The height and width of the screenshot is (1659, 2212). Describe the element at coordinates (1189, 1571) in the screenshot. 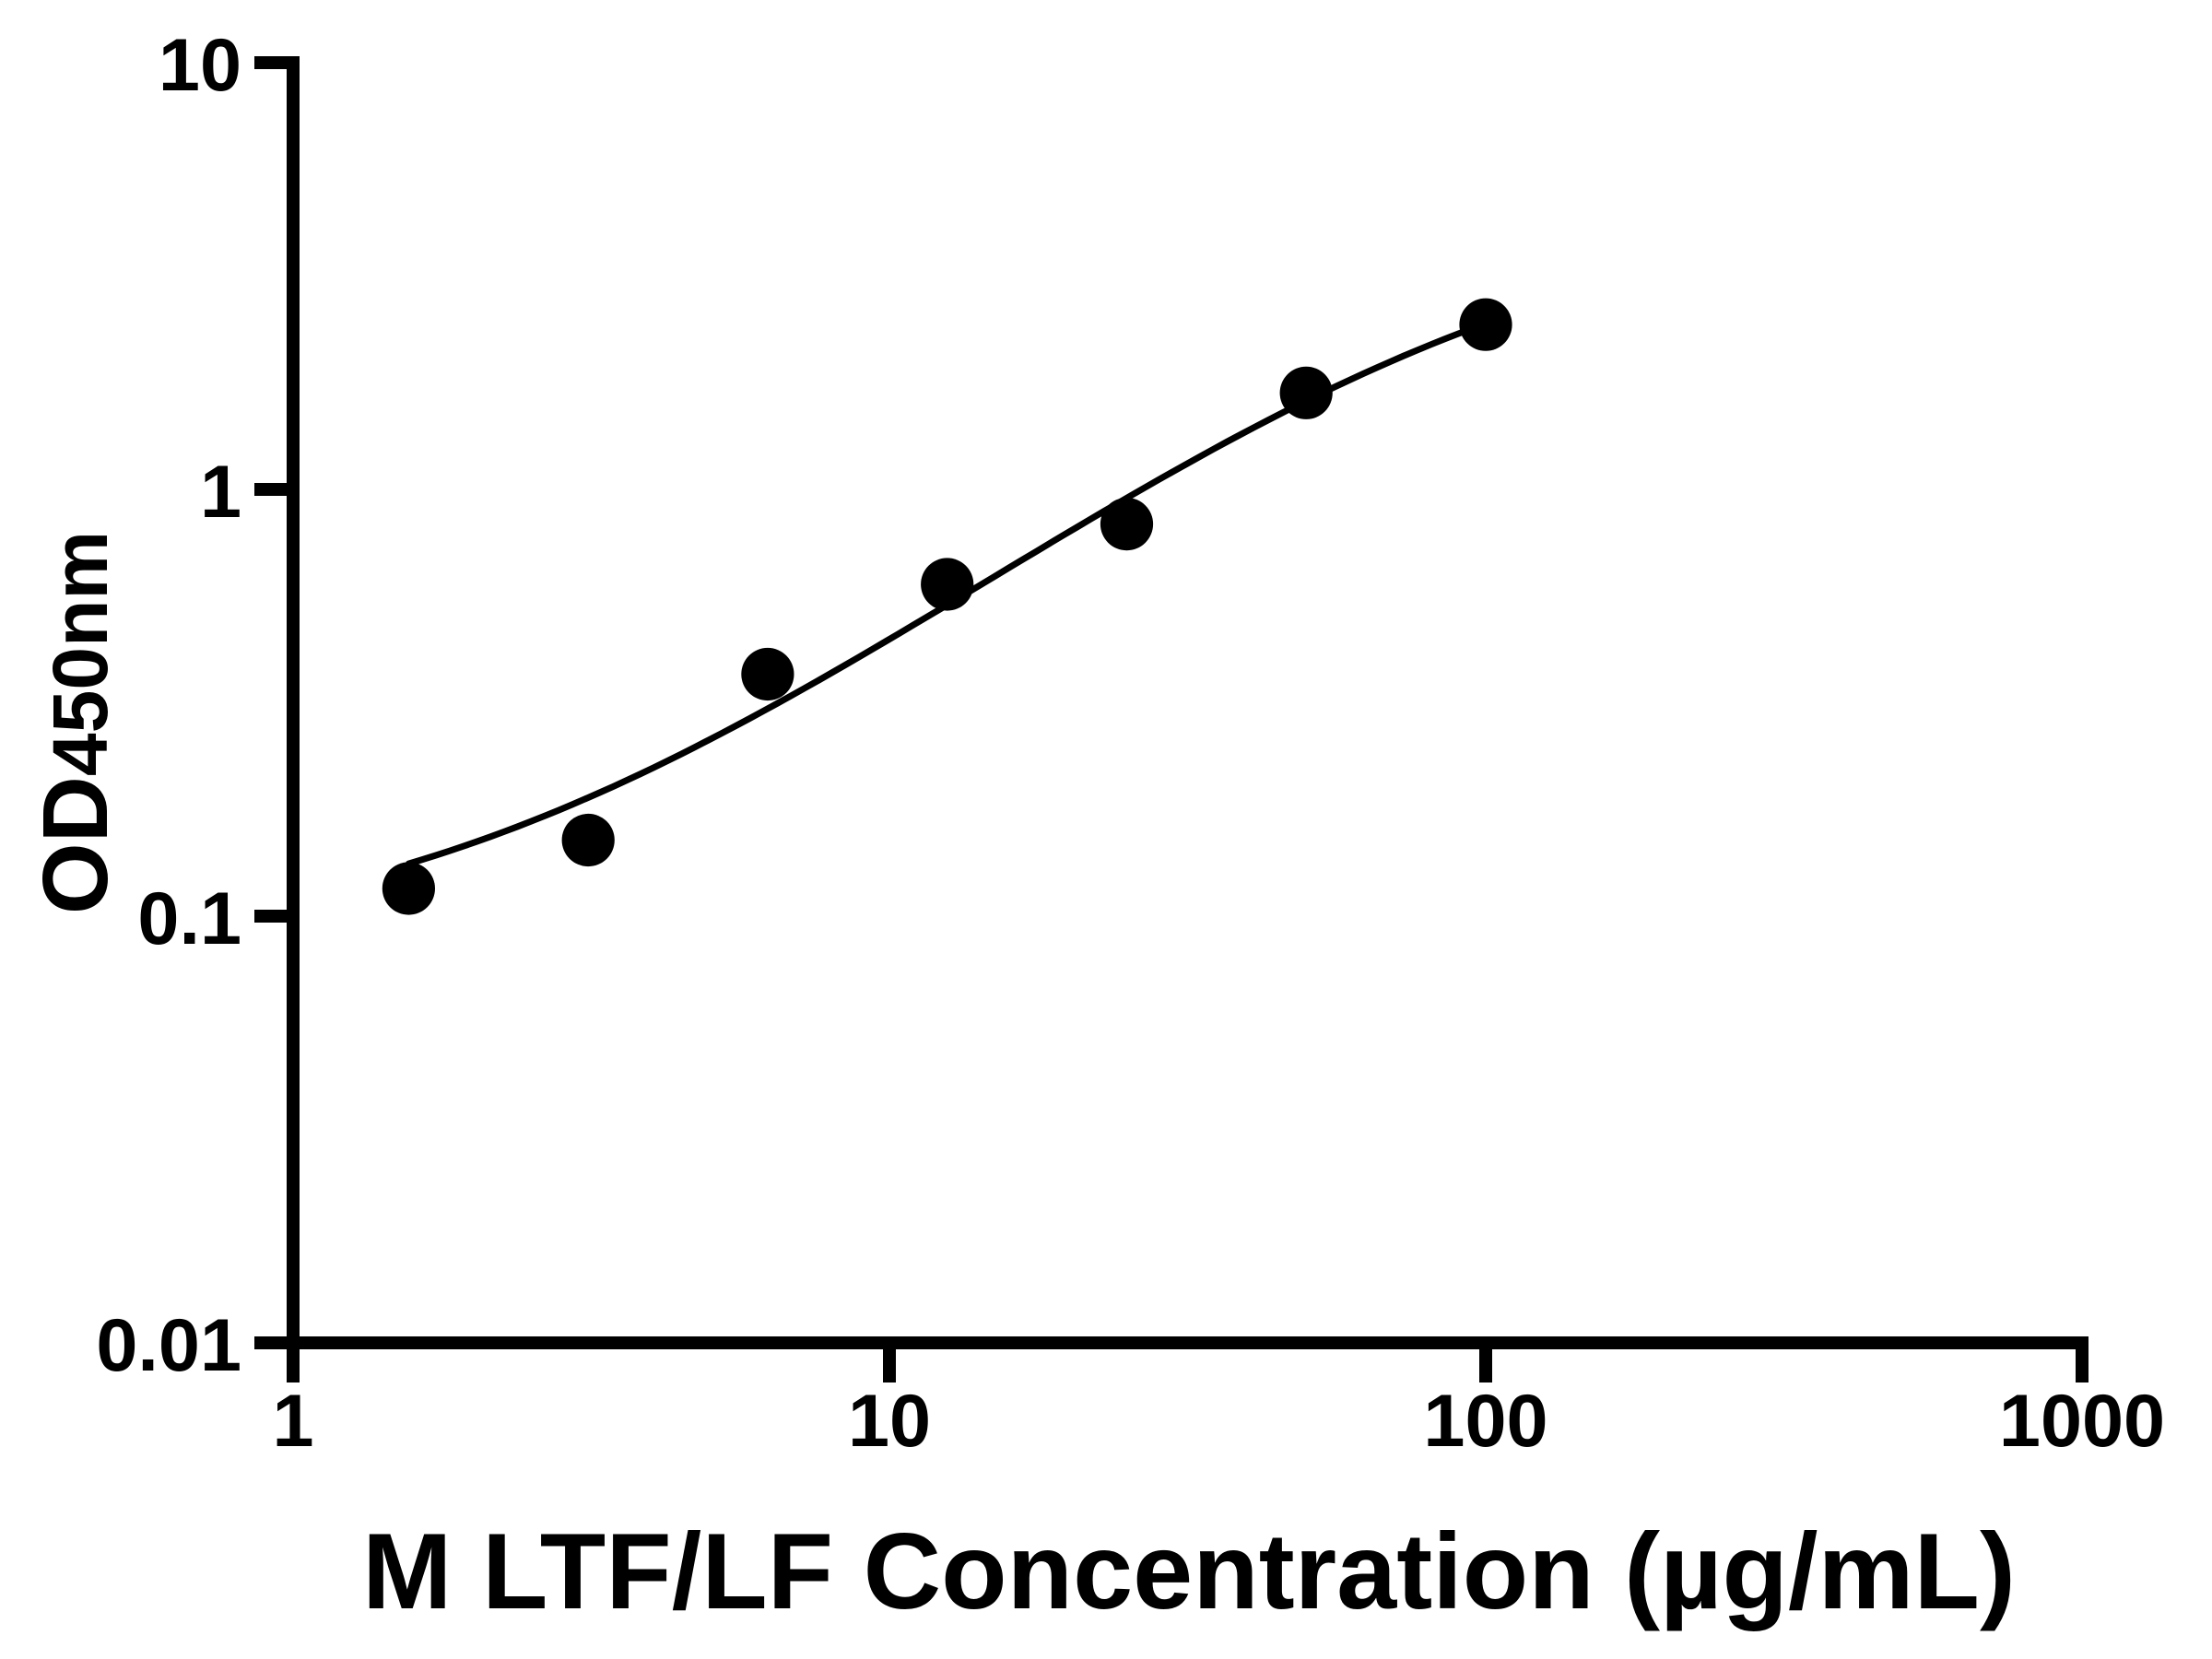

I see `svg-text: M LTF/LF Concentration (µg/mL)` at that location.